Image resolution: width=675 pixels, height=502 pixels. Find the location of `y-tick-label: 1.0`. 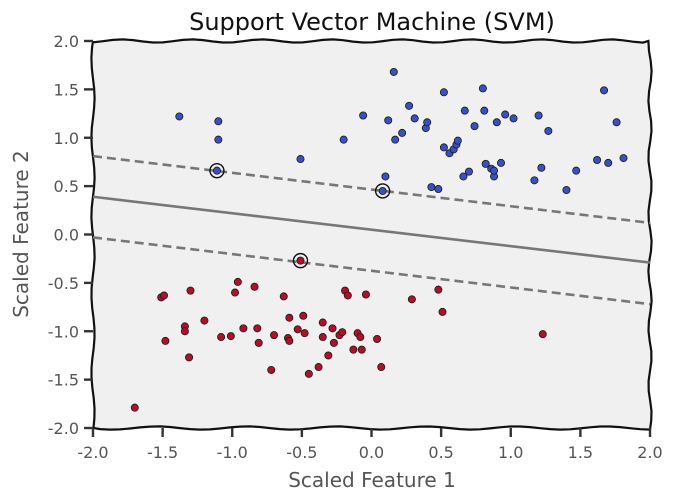

y-tick-label: 1.0 is located at coordinates (66, 138).